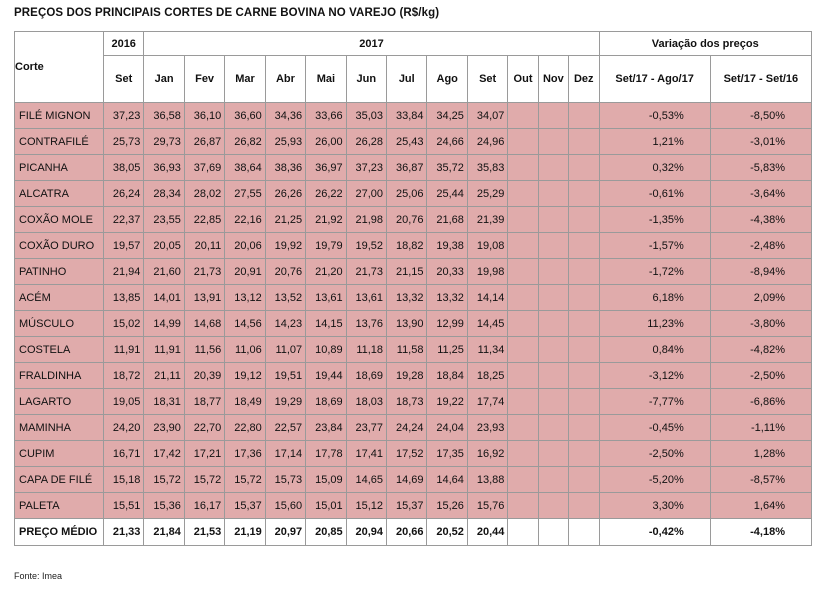 This screenshot has height=593, width=828. Describe the element at coordinates (366, 297) in the screenshot. I see `price-cell: 13,61` at that location.